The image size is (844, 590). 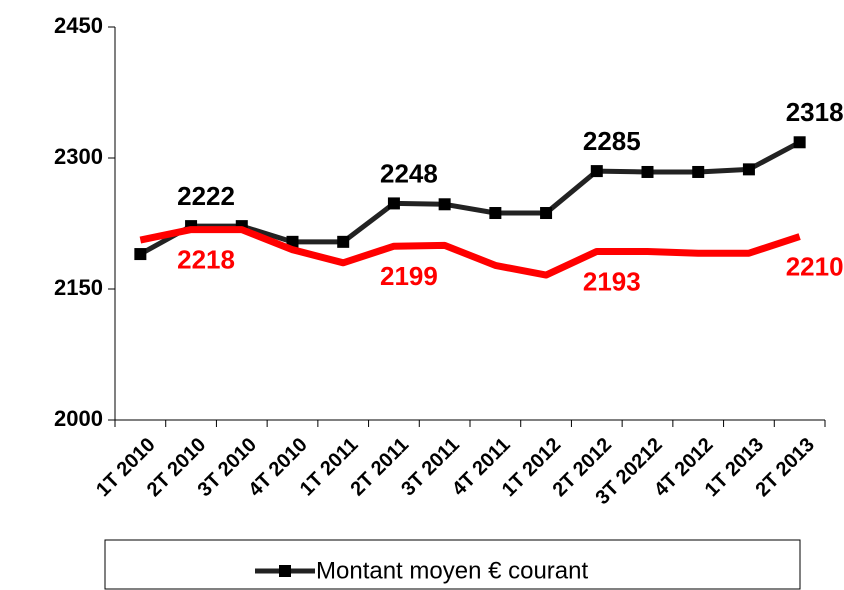 What do you see at coordinates (78, 418) in the screenshot?
I see `y-tick-label: 2000` at bounding box center [78, 418].